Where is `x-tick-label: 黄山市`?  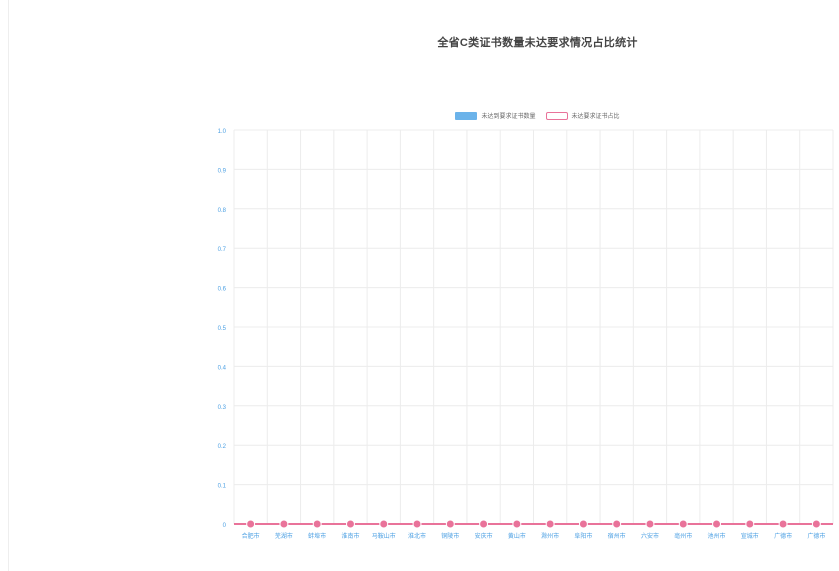
x-tick-label: 黄山市 is located at coordinates (517, 536).